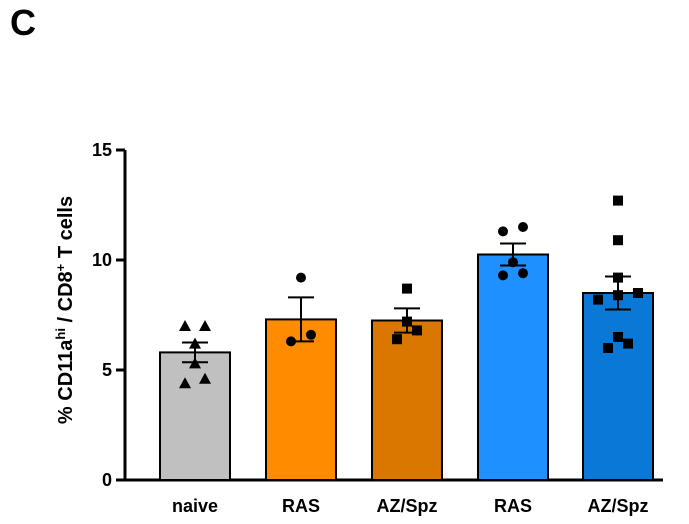  Describe the element at coordinates (102, 150) in the screenshot. I see `y-tick-label: 15` at that location.